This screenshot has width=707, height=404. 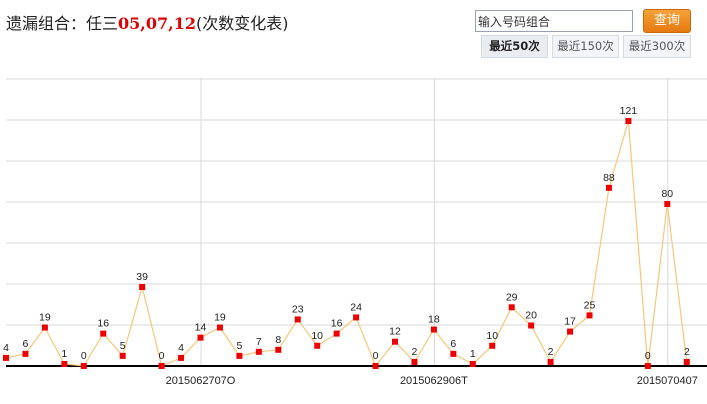 What do you see at coordinates (242, 23) in the screenshot?
I see `title-suffix: (次数变化表)` at bounding box center [242, 23].